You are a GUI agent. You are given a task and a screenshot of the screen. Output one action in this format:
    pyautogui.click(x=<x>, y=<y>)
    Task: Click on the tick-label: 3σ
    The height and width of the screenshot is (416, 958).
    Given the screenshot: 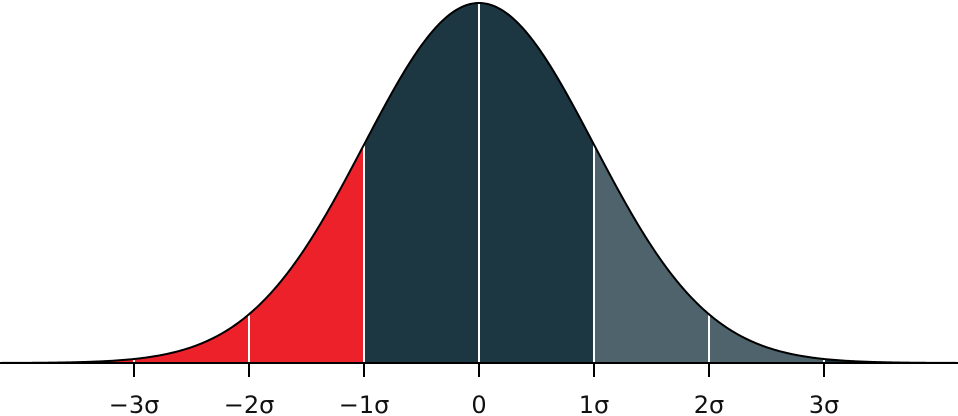 What is the action you would take?
    pyautogui.click(x=824, y=403)
    